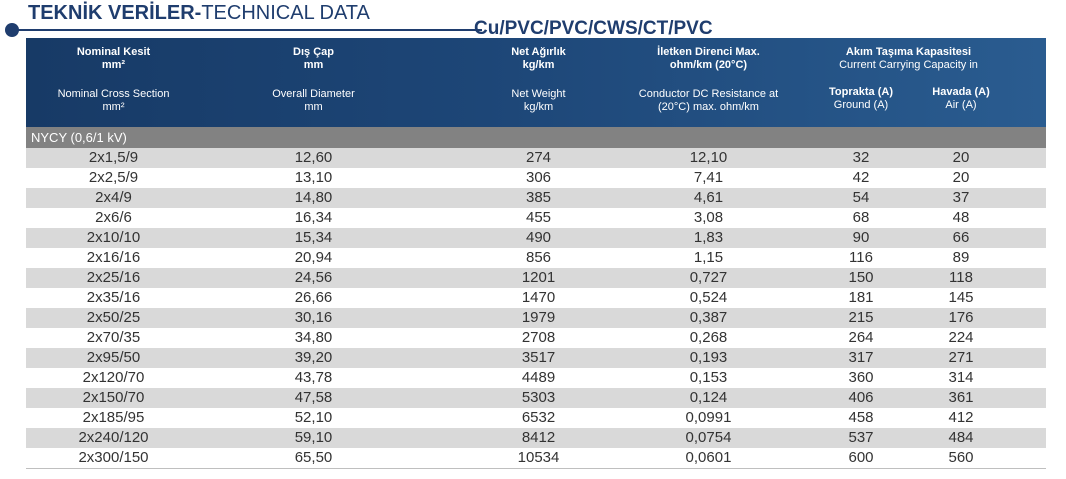 This screenshot has width=1066, height=479. Describe the element at coordinates (313, 157) in the screenshot. I see `cell-diameter: 12,60` at that location.